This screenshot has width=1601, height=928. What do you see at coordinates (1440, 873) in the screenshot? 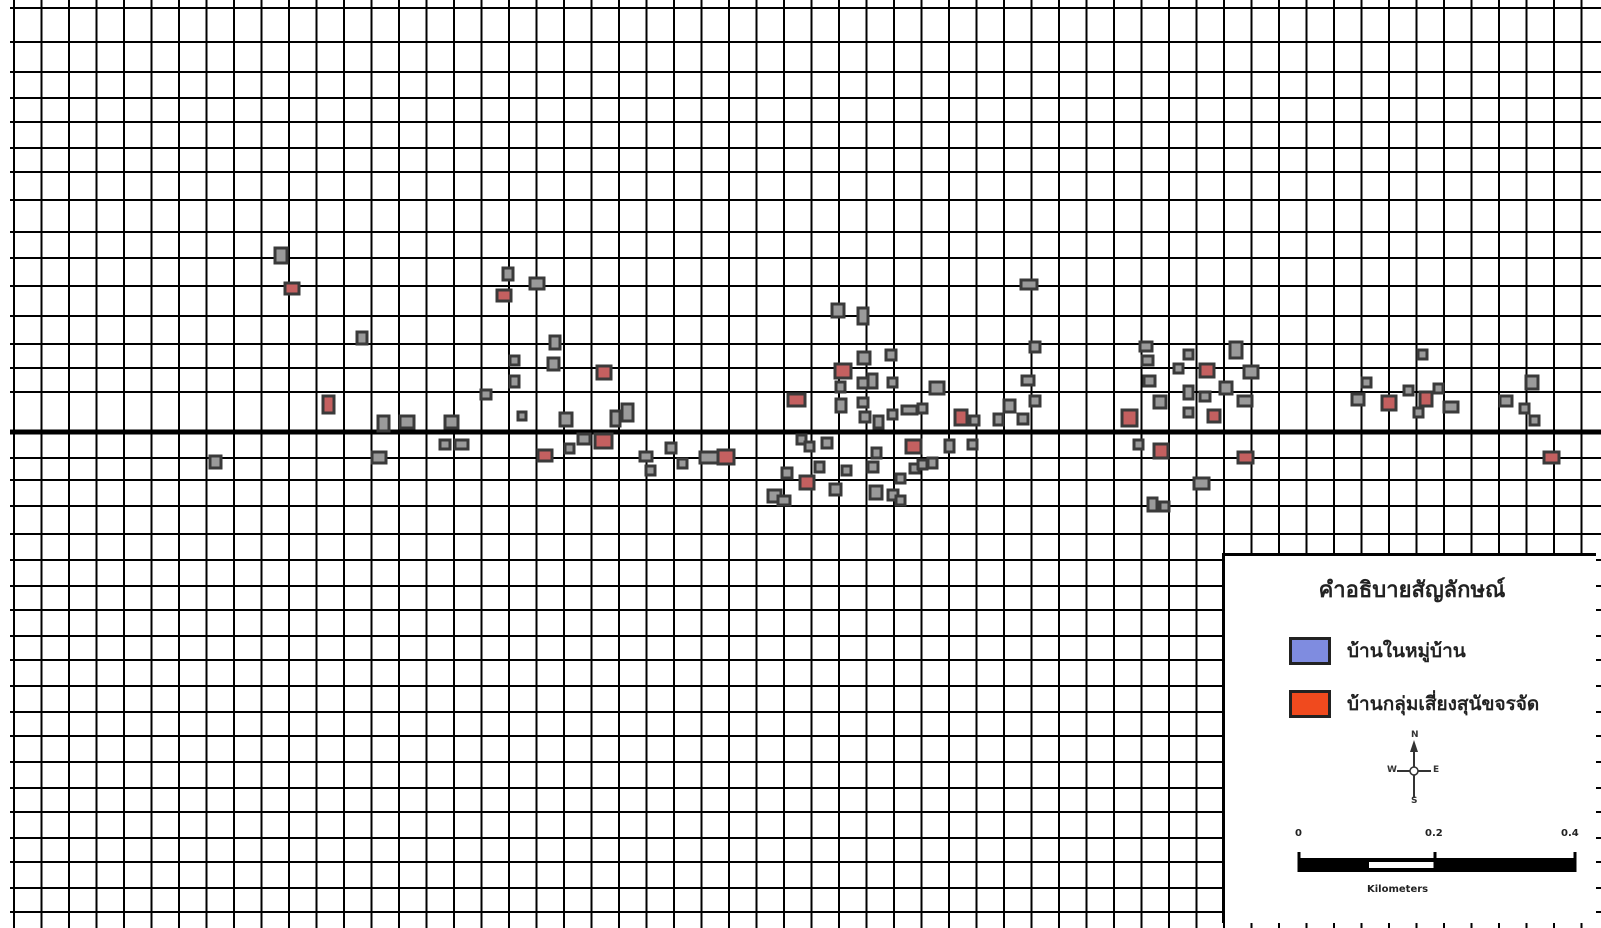
I see `scale-bar: 0 0.2 0.4 Kilometers` at bounding box center [1440, 873].